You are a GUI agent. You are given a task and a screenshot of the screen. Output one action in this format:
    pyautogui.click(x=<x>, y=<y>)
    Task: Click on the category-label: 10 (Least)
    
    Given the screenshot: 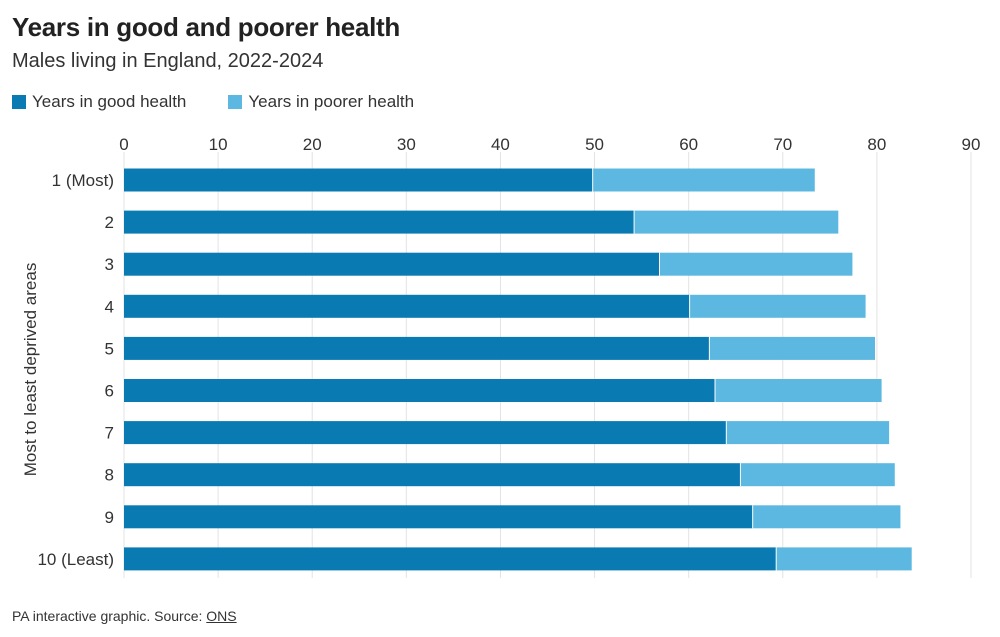 What is the action you would take?
    pyautogui.click(x=75, y=559)
    